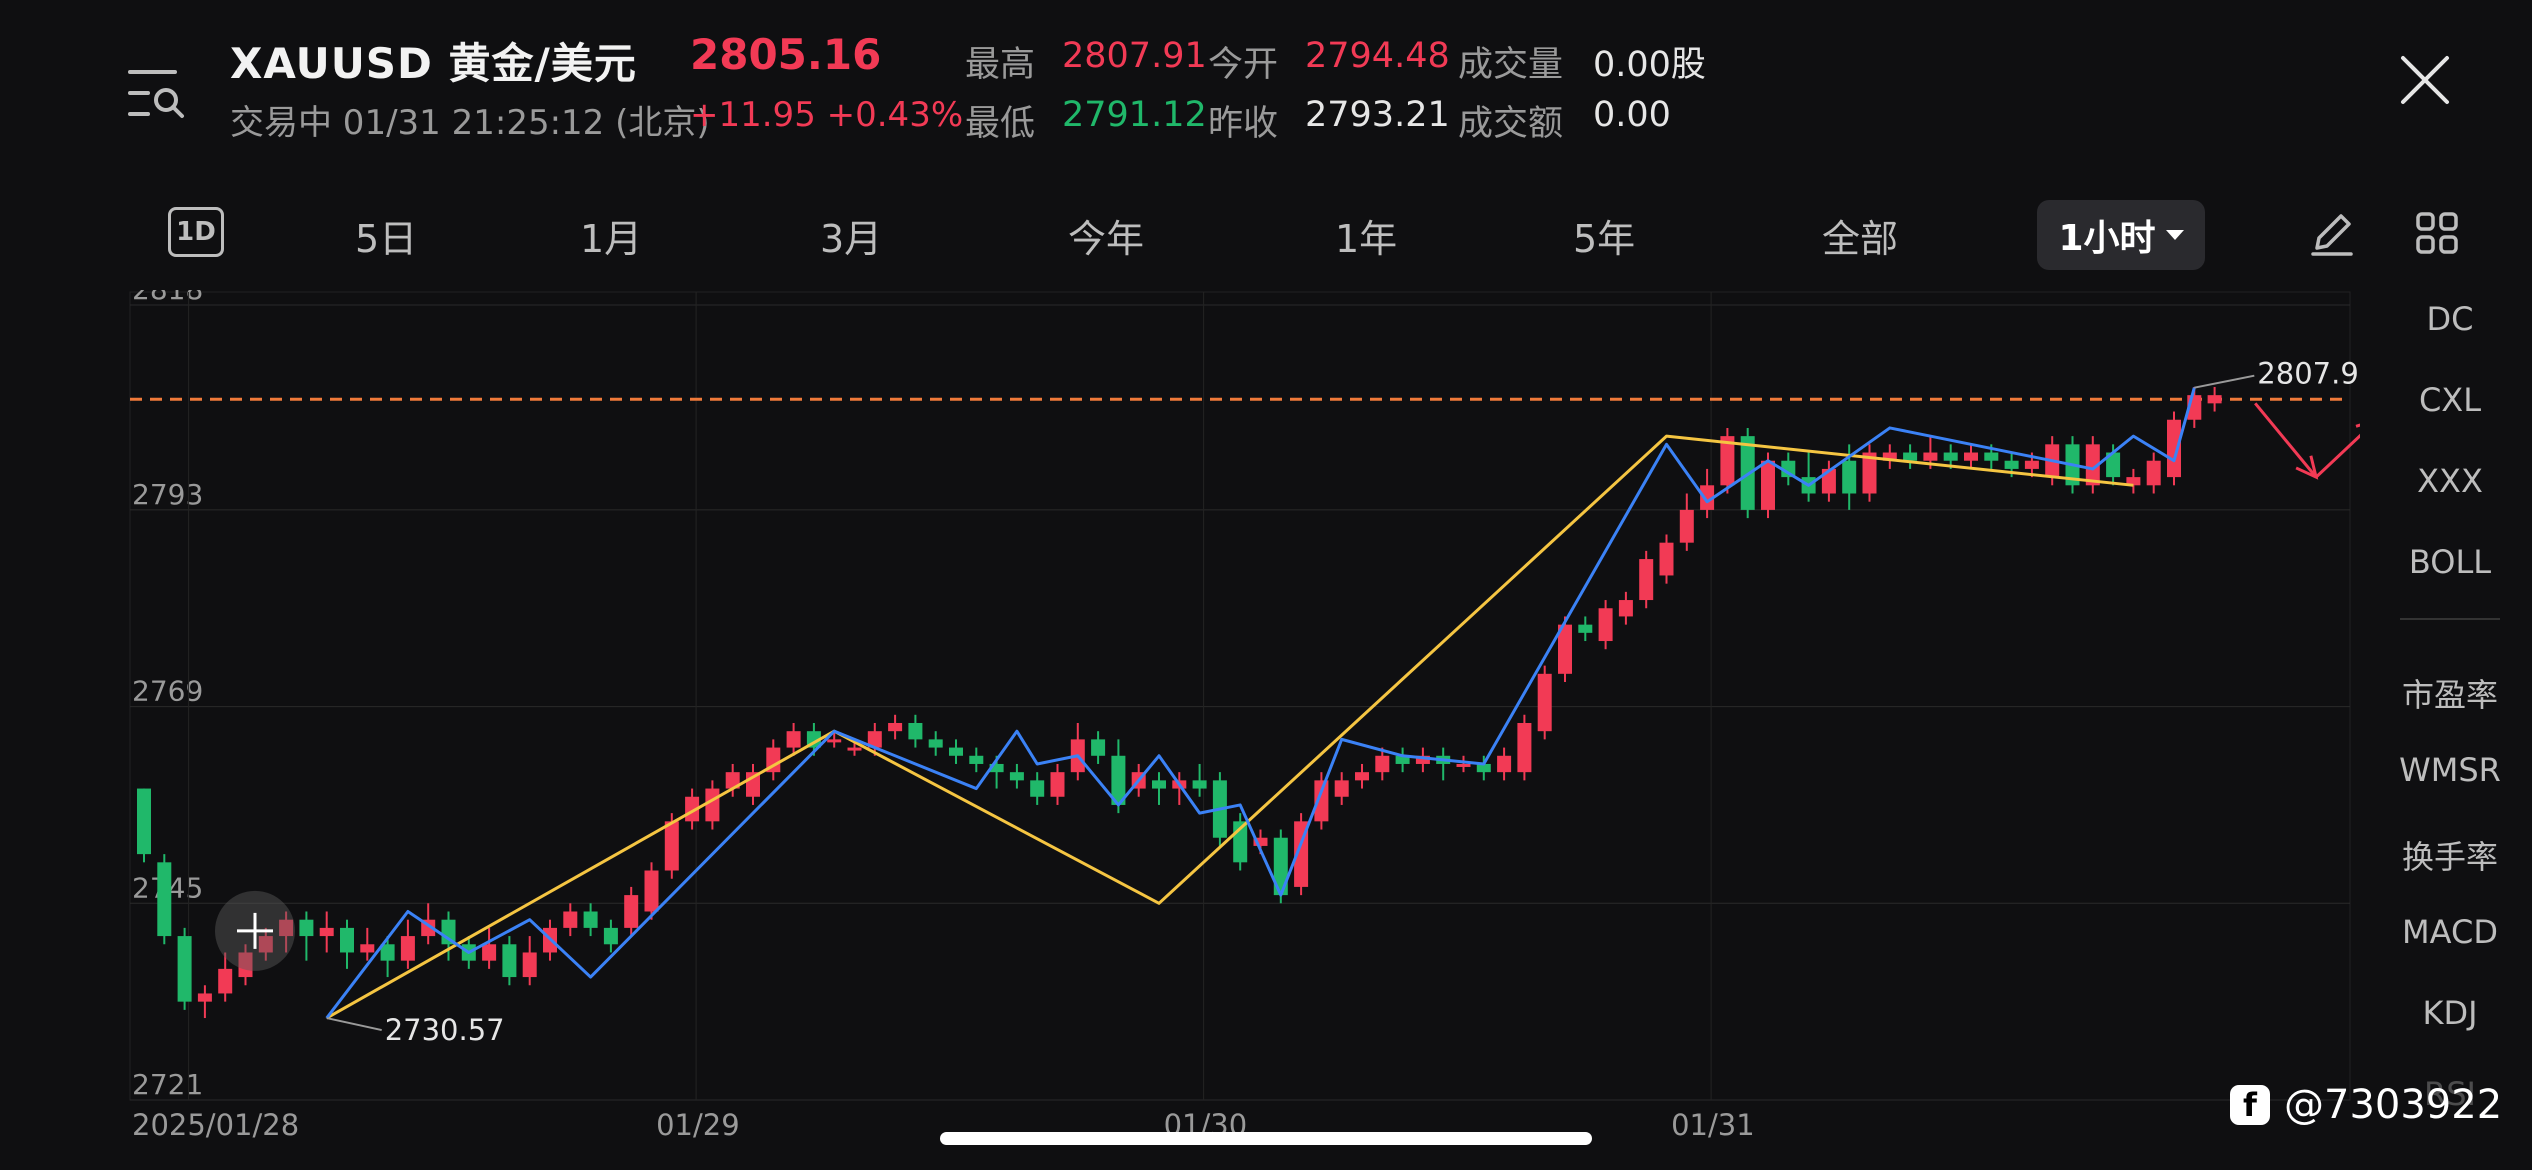 Image resolution: width=2532 pixels, height=1170 pixels. What do you see at coordinates (2393, 1105) in the screenshot?
I see `watermark-text: @7303922` at bounding box center [2393, 1105].